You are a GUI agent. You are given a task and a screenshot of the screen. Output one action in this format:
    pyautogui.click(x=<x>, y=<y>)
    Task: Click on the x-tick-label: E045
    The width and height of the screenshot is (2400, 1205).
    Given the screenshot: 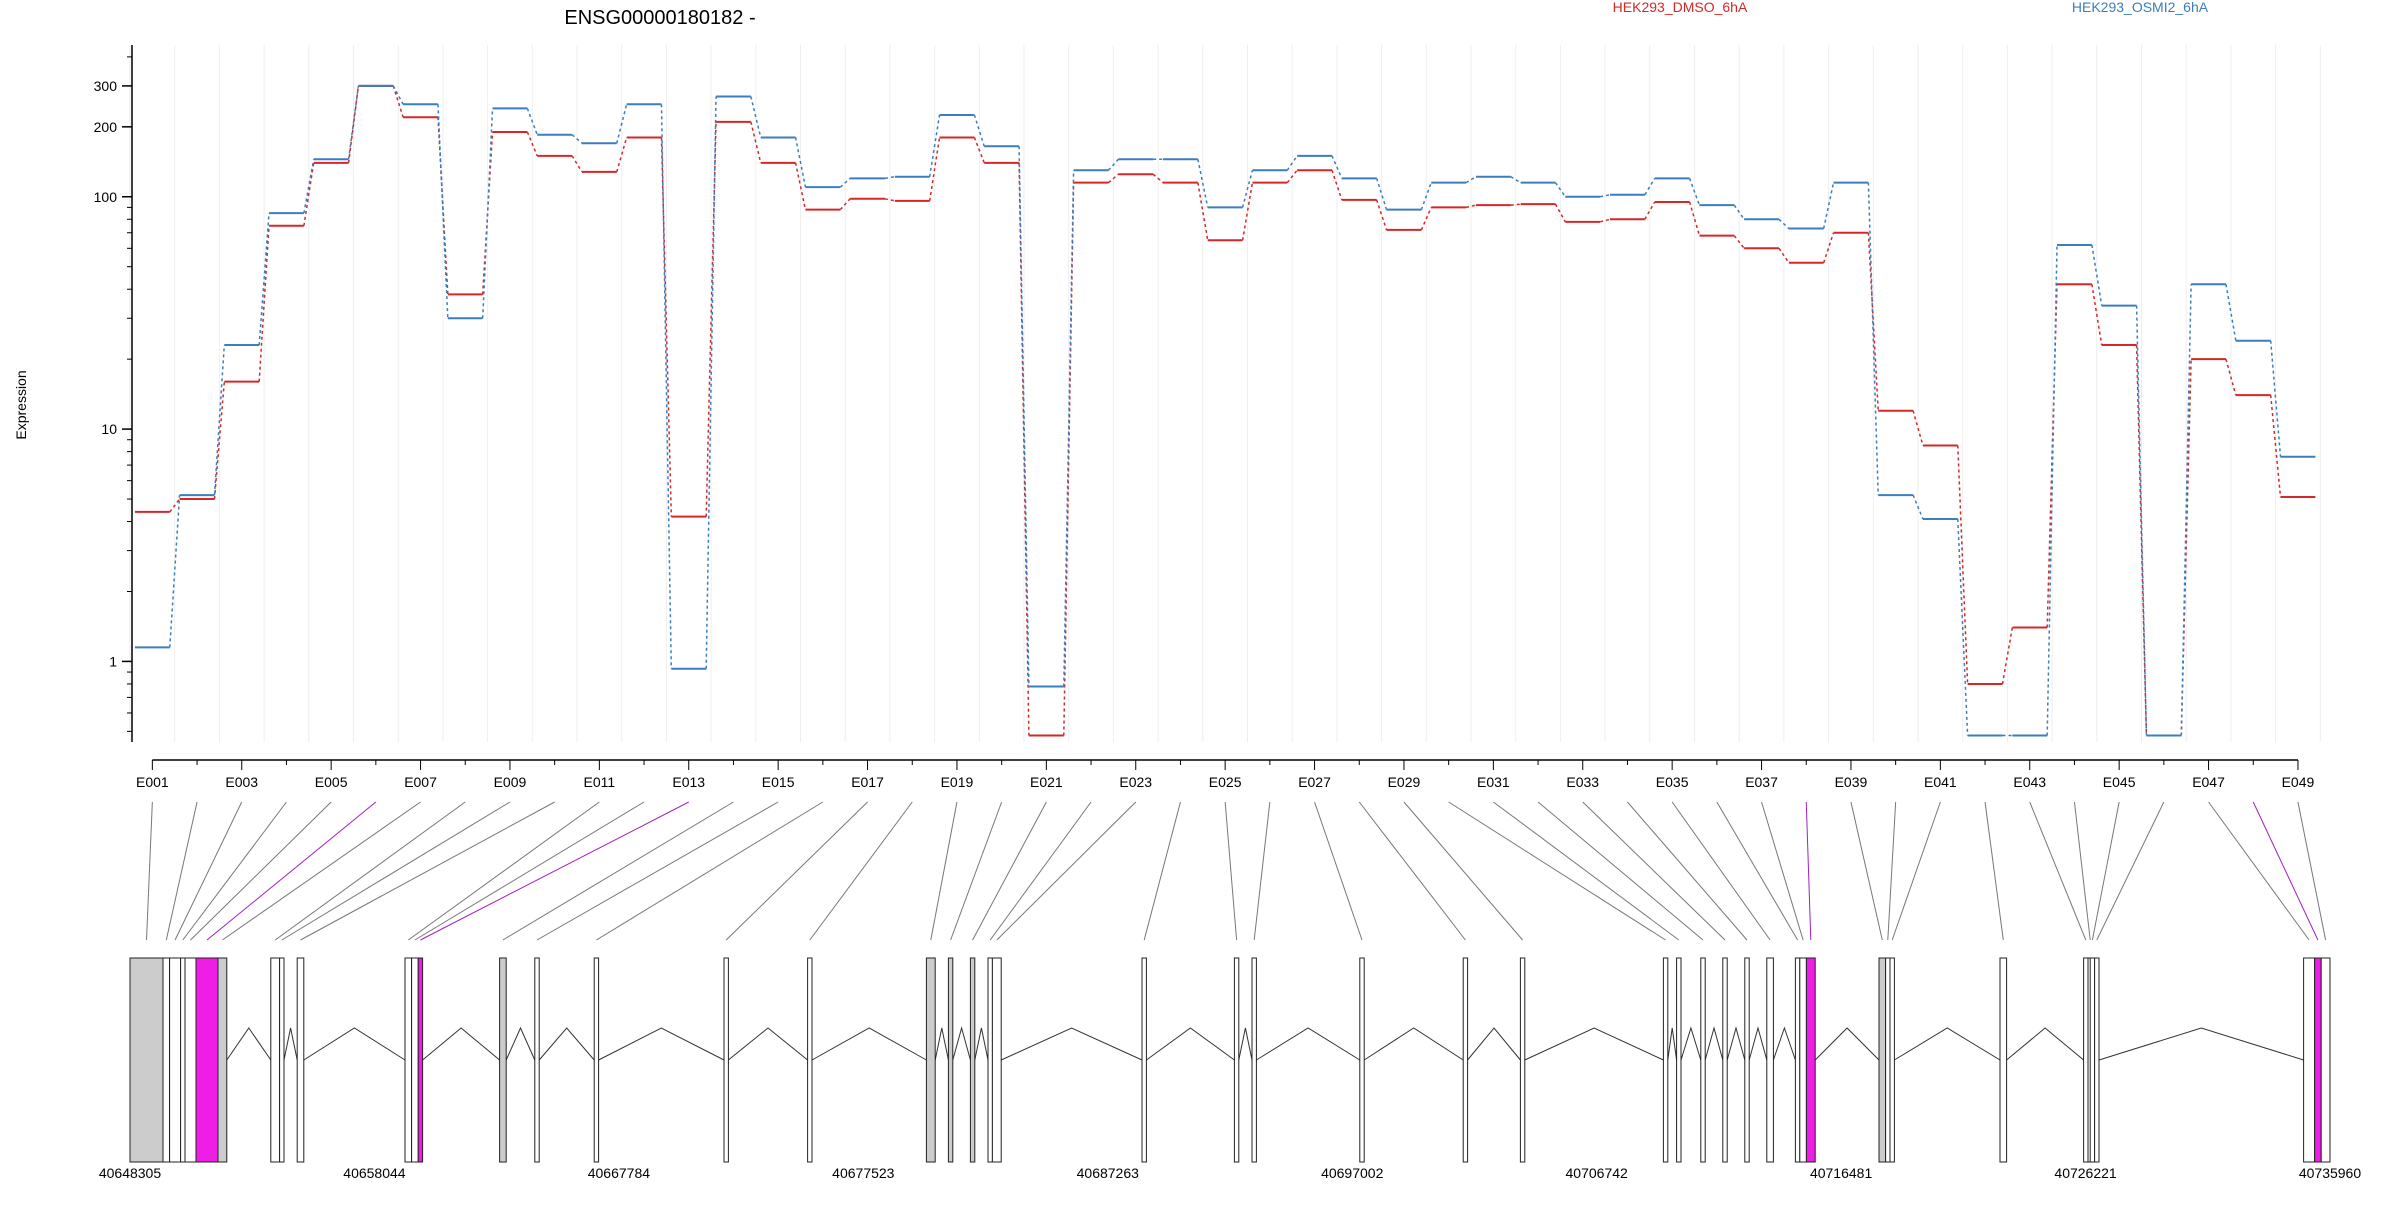 What is the action you would take?
    pyautogui.click(x=2119, y=782)
    